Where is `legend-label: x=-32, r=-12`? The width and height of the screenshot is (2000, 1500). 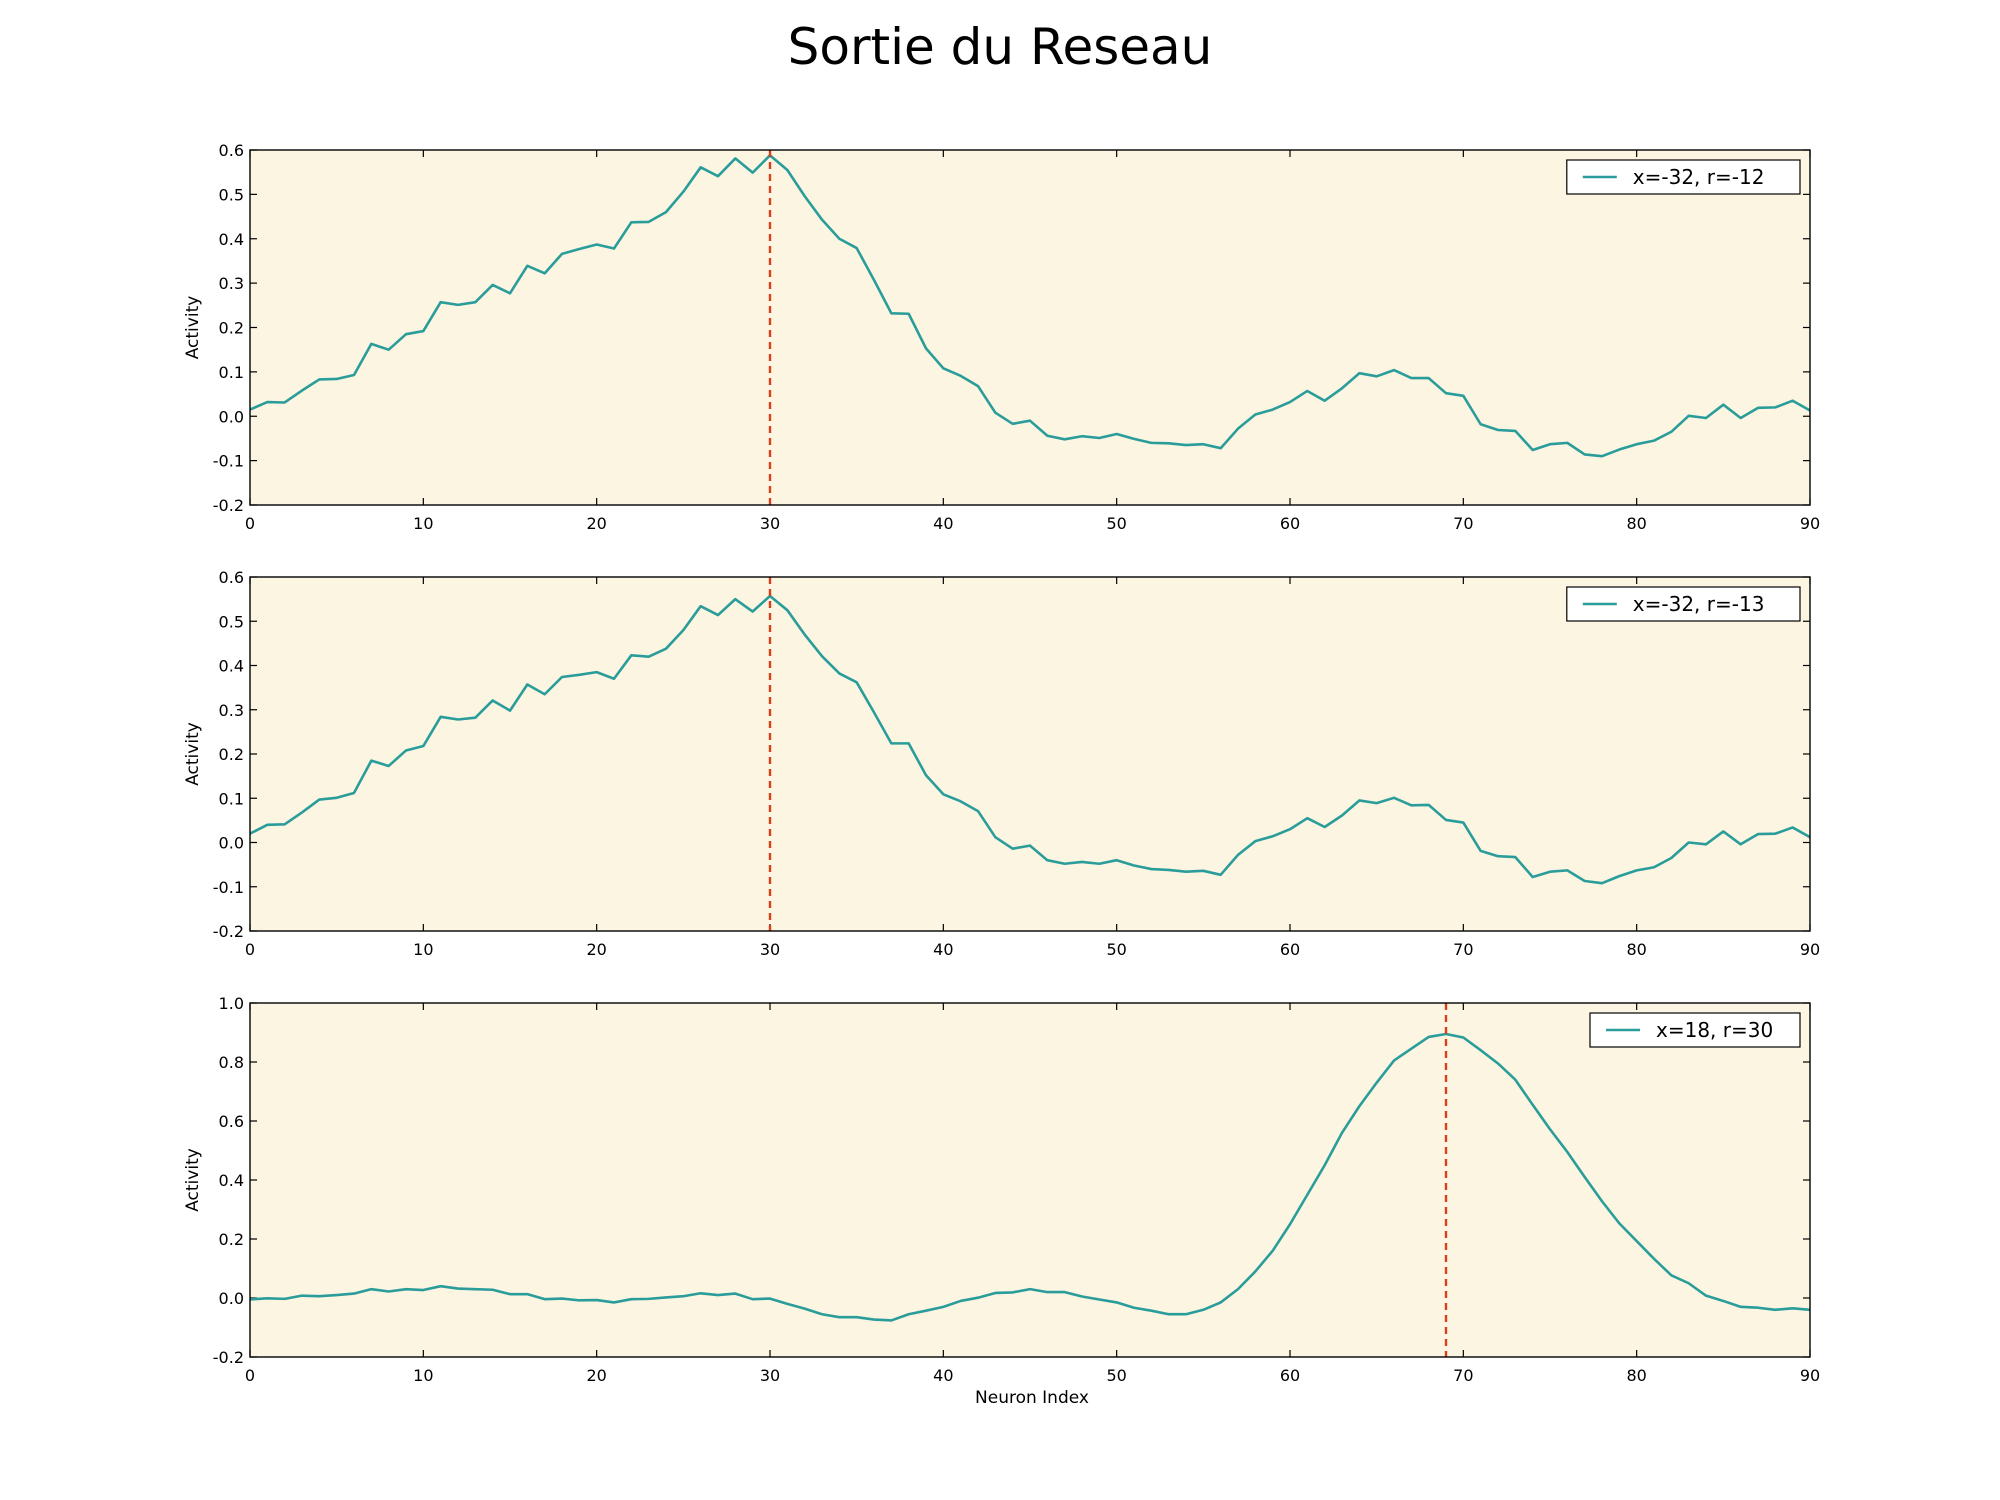 legend-label: x=-32, r=-12 is located at coordinates (1699, 177).